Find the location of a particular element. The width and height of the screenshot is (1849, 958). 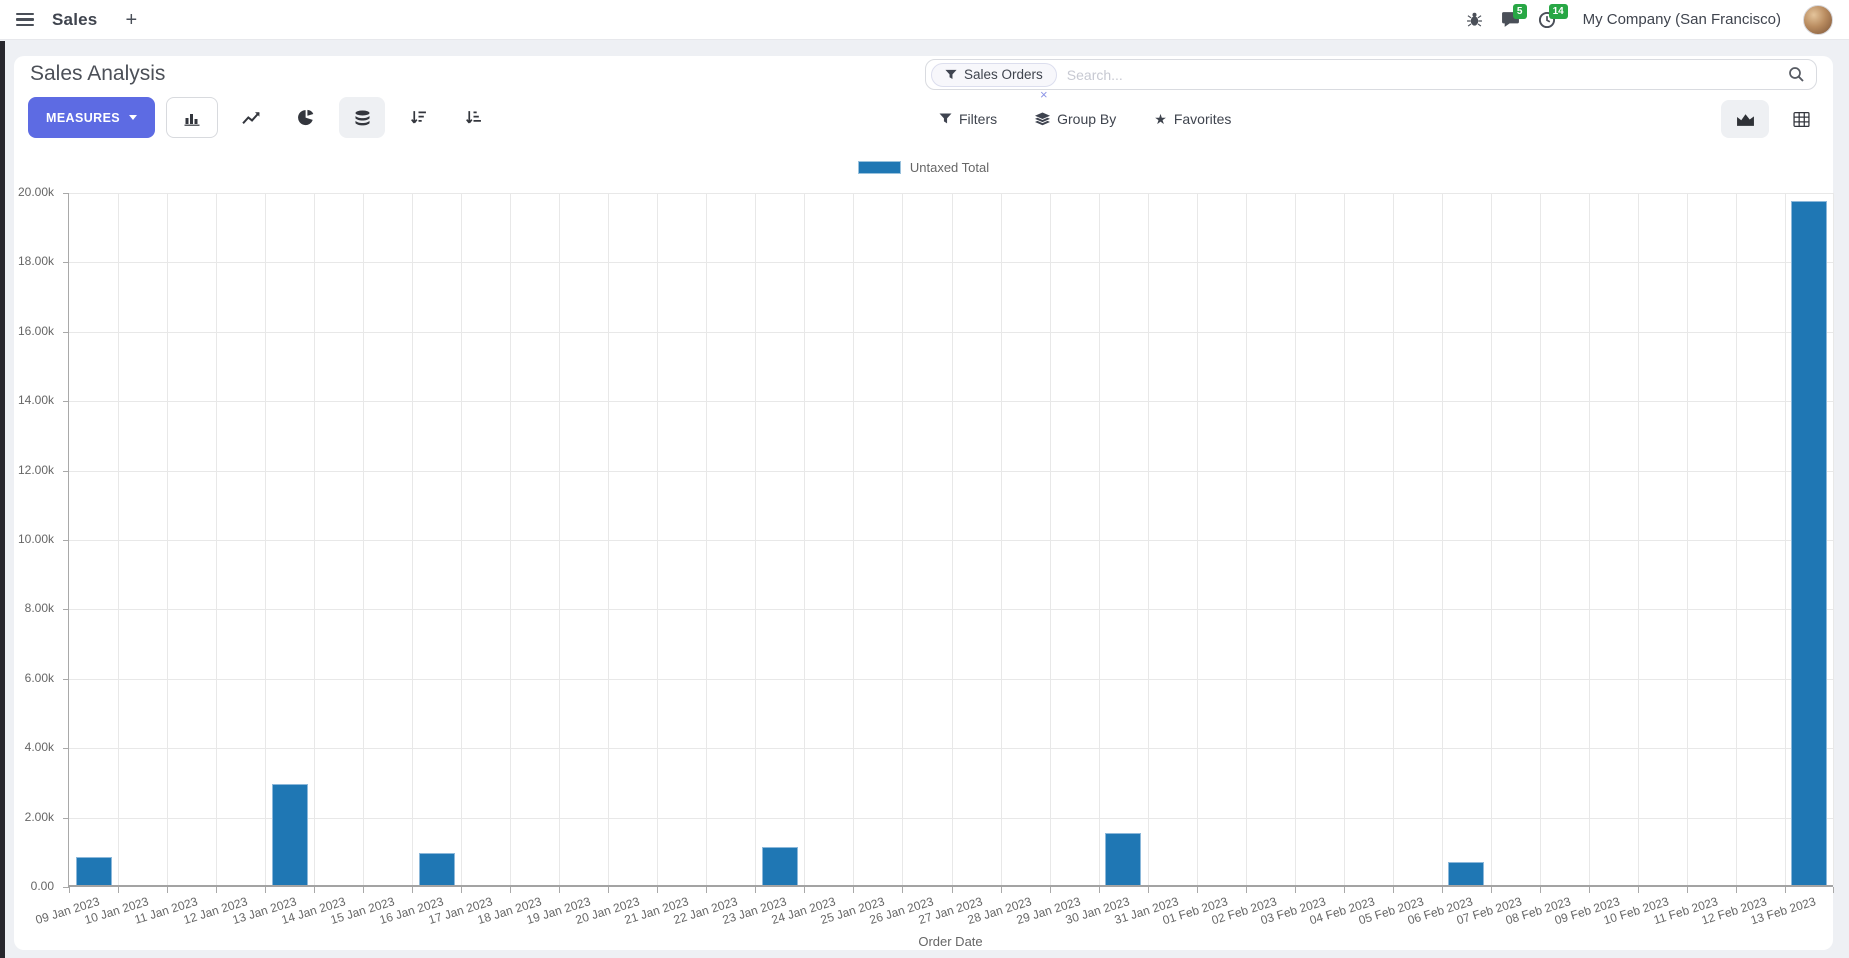

stacked-toggle-button is located at coordinates (362, 117).